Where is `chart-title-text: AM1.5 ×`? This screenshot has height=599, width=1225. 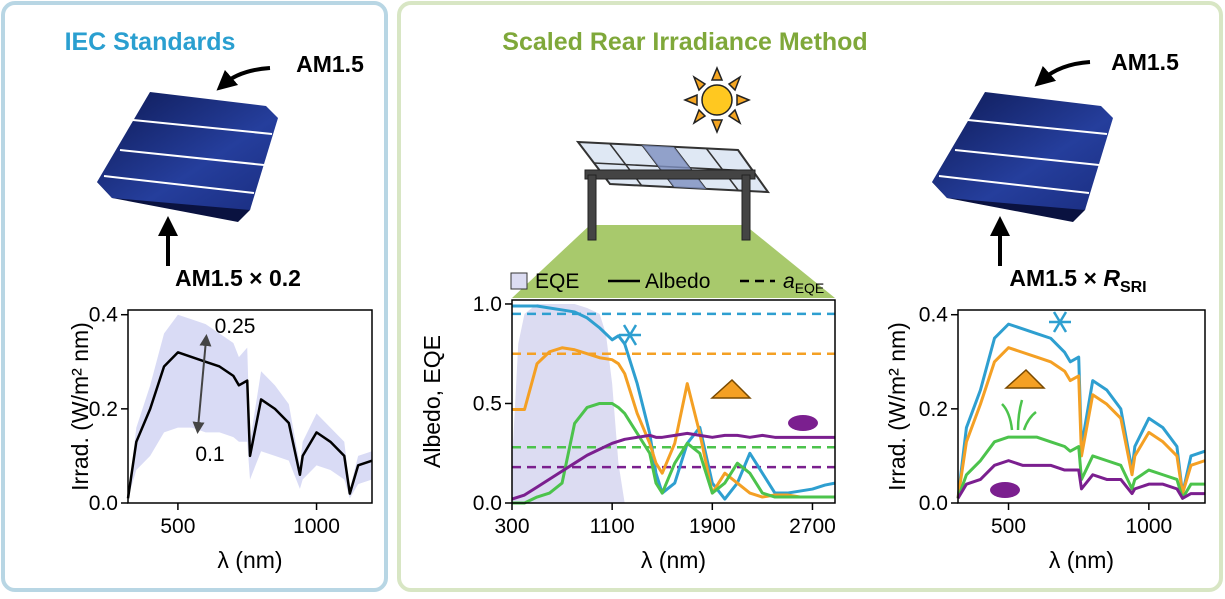 chart-title-text: AM1.5 × is located at coordinates (1056, 278).